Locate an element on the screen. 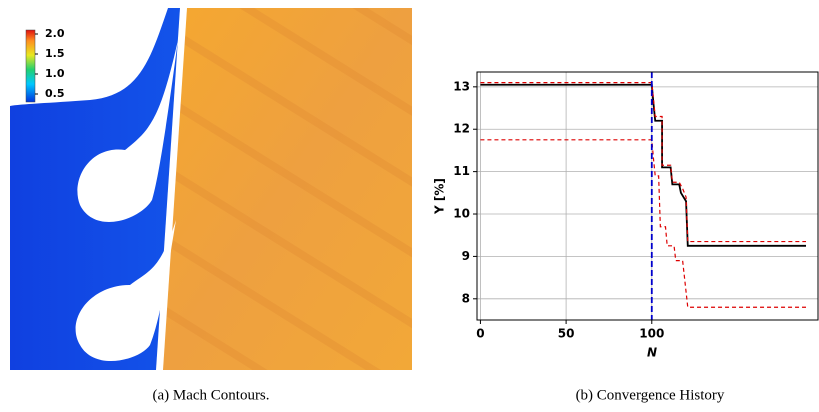 The height and width of the screenshot is (412, 819). blade-gap is located at coordinates (89, 57).